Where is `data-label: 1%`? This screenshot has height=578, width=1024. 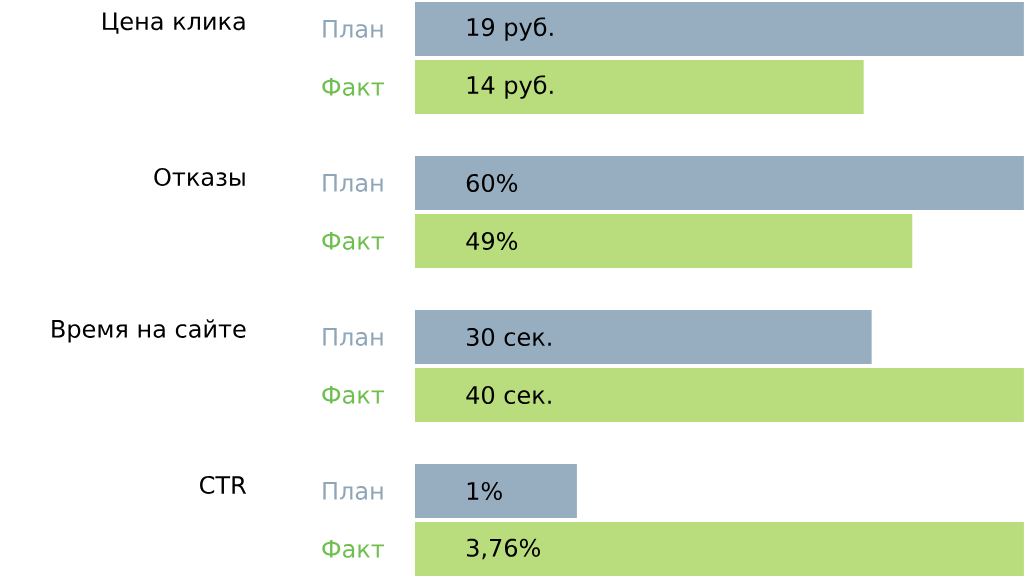
data-label: 1% is located at coordinates (484, 491).